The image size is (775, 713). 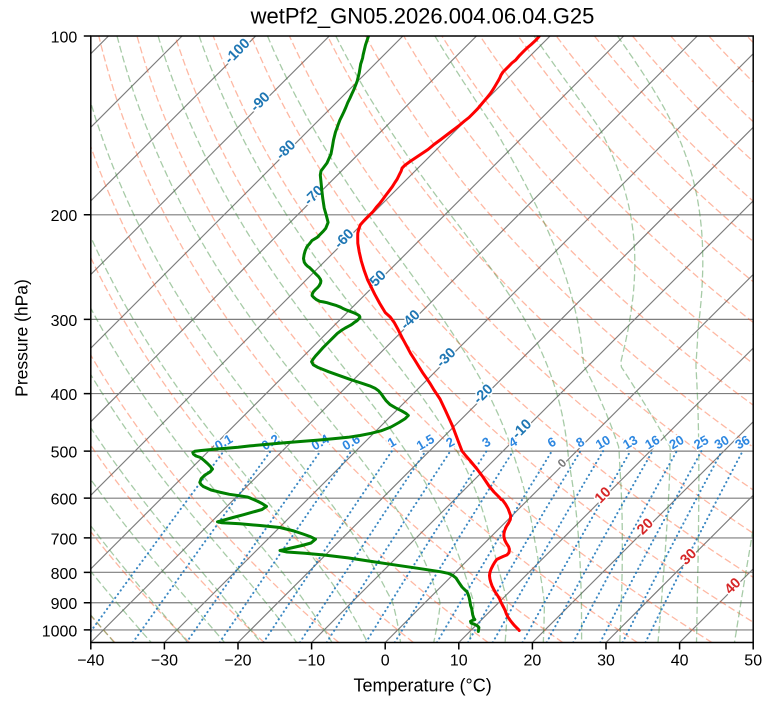 I want to click on svg-text: Temperature (°C), so click(x=422, y=686).